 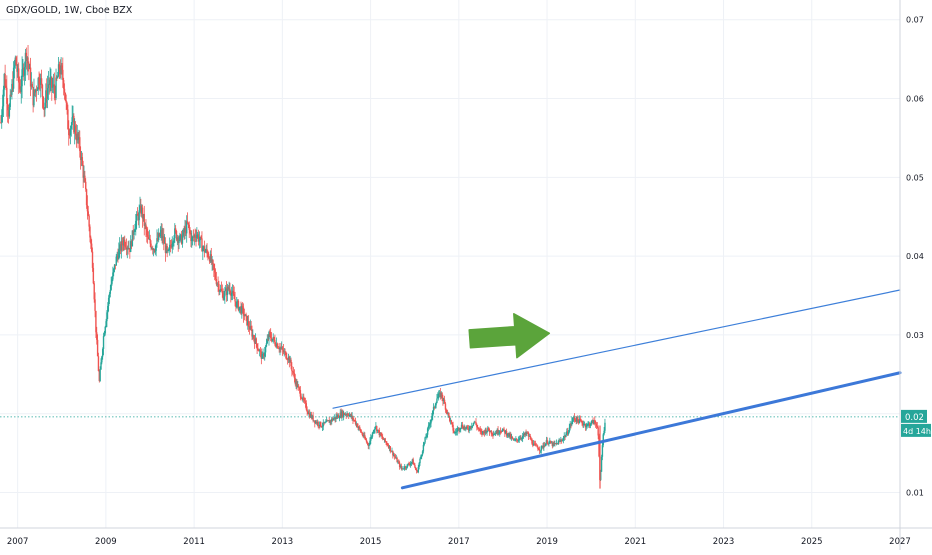 What do you see at coordinates (914, 418) in the screenshot?
I see `price-badge-label: 0.02` at bounding box center [914, 418].